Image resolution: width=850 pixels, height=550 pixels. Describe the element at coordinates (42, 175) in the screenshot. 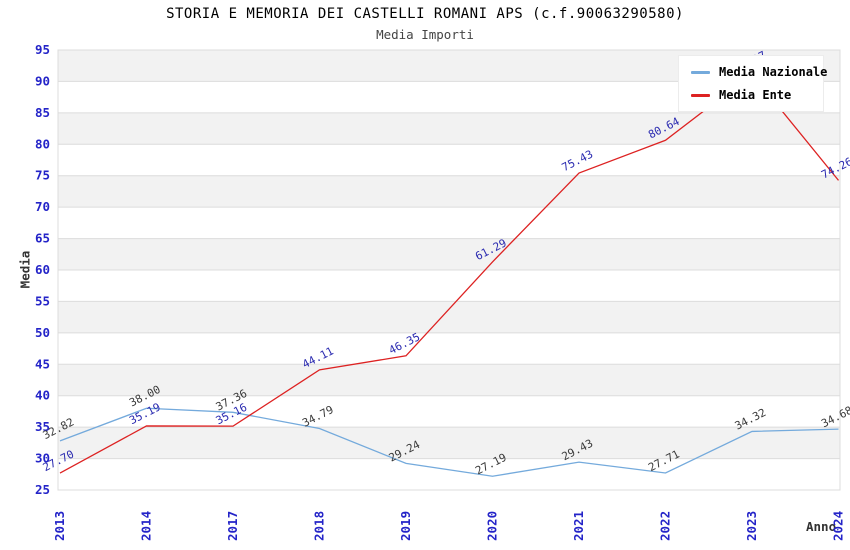

I see `y-tick-label: 75` at that location.